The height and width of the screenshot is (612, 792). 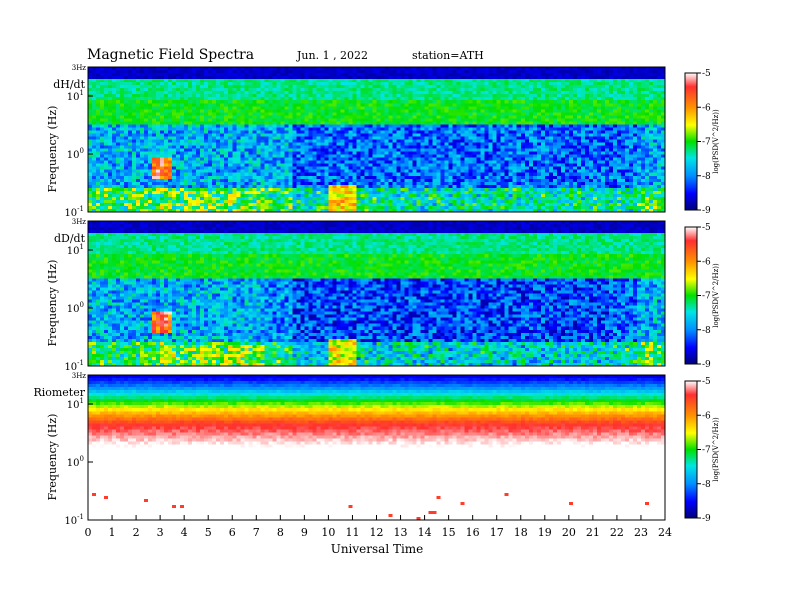 What do you see at coordinates (449, 532) in the screenshot?
I see `x-tick-label: 15` at bounding box center [449, 532].